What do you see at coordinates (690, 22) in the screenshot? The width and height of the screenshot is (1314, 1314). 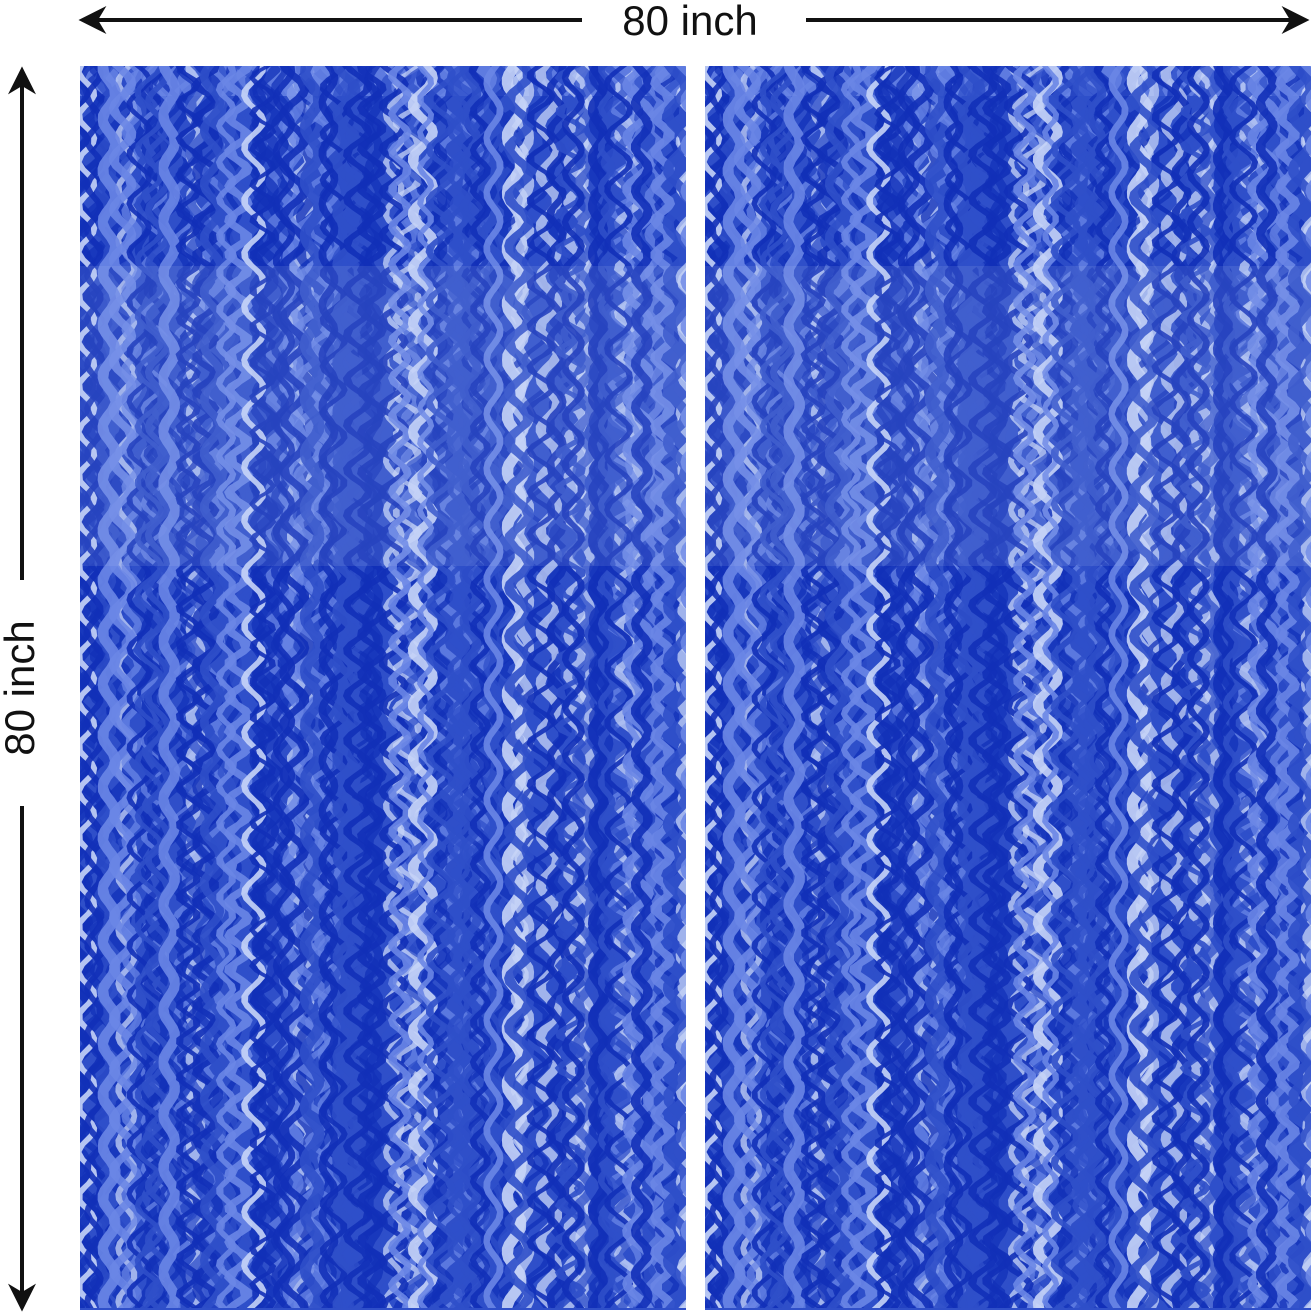 I see `width-dimension-label: 80 inch` at bounding box center [690, 22].